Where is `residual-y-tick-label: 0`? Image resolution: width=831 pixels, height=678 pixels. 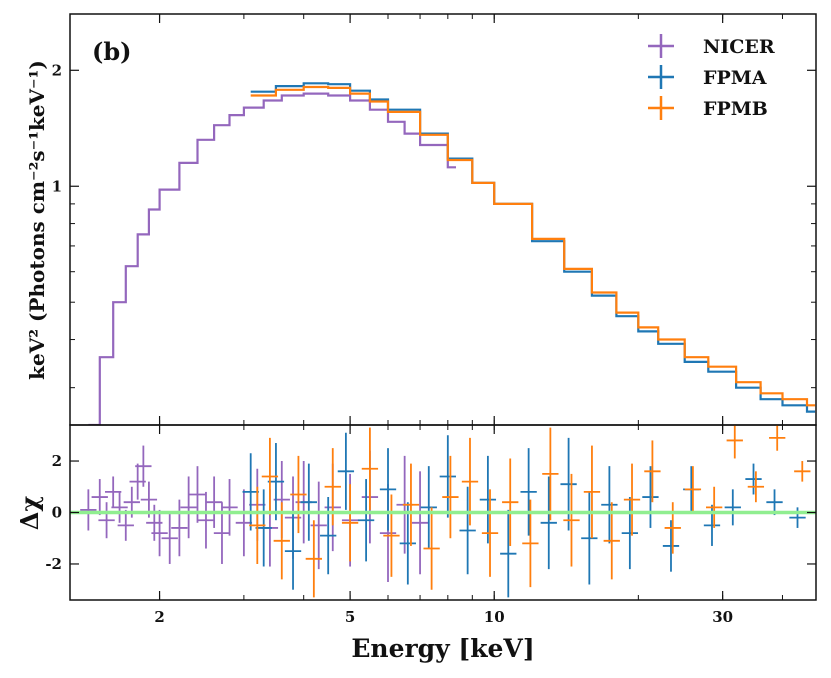
residual-y-tick-label: 0 is located at coordinates (57, 513).